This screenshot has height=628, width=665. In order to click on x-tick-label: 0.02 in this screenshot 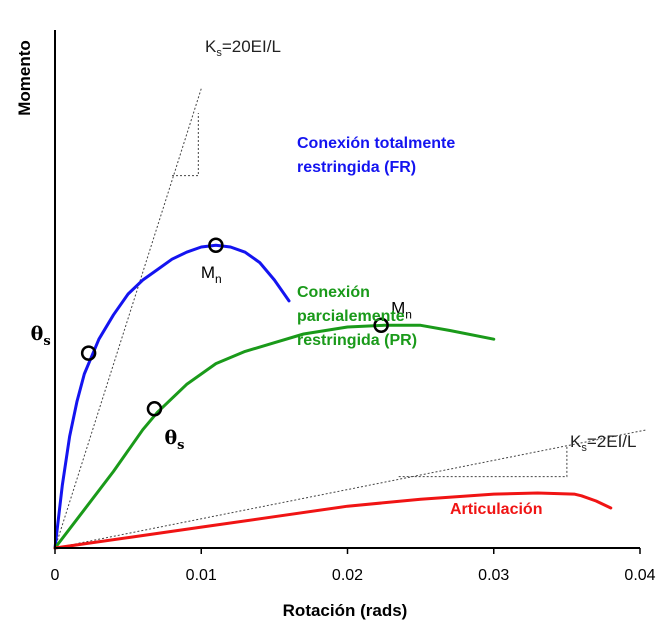, I will do `click(347, 575)`.